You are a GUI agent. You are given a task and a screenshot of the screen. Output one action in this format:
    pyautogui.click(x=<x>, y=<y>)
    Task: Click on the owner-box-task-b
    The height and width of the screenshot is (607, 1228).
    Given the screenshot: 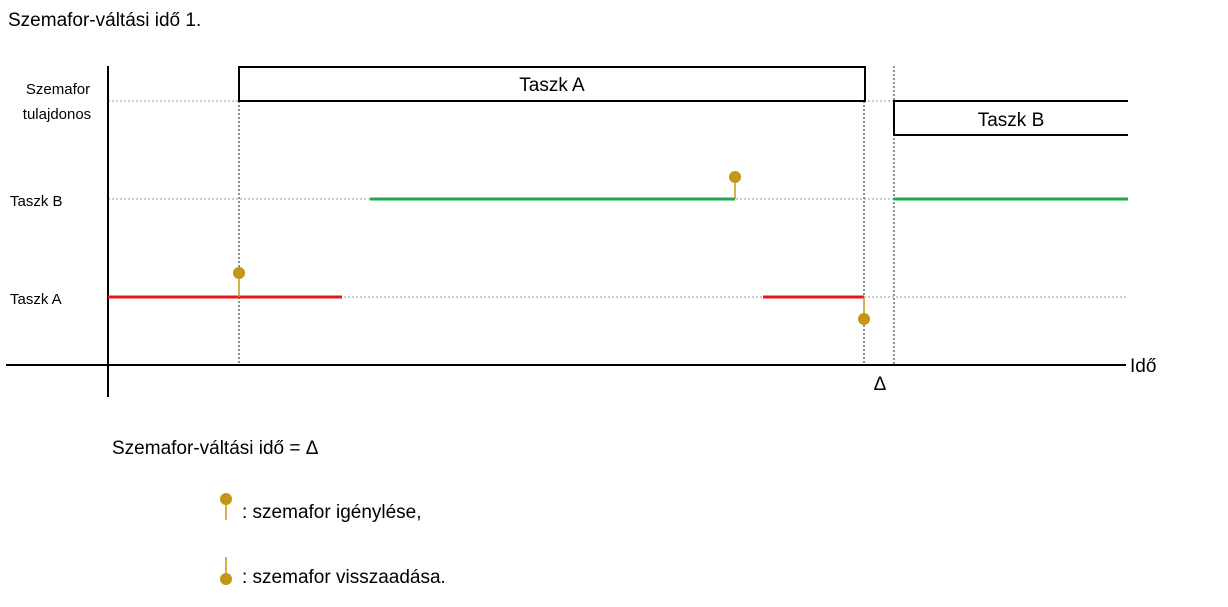 What is the action you would take?
    pyautogui.click(x=1010, y=118)
    